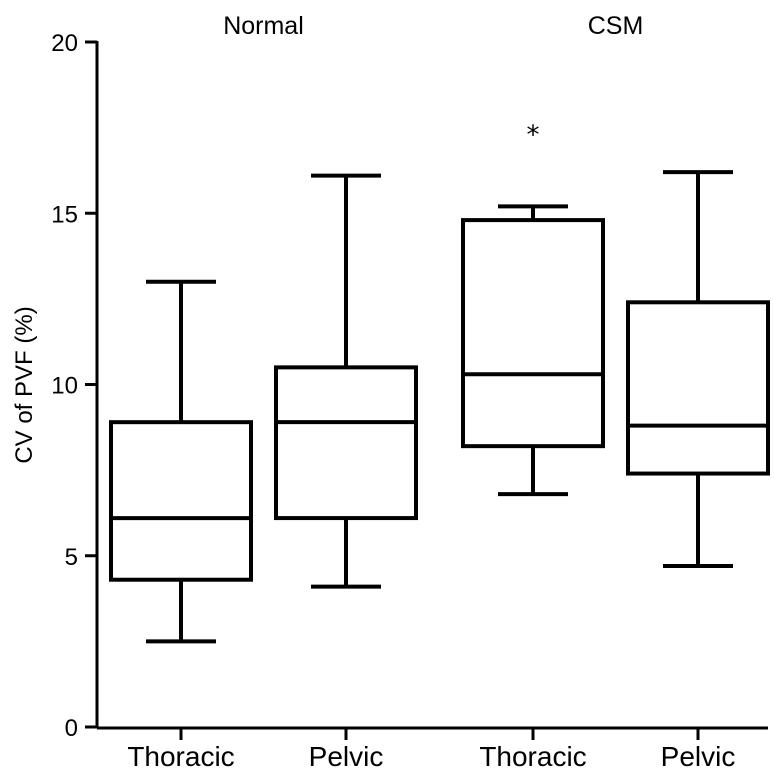 This screenshot has width=774, height=772. I want to click on group-labels: Normal CSM, so click(433, 26).